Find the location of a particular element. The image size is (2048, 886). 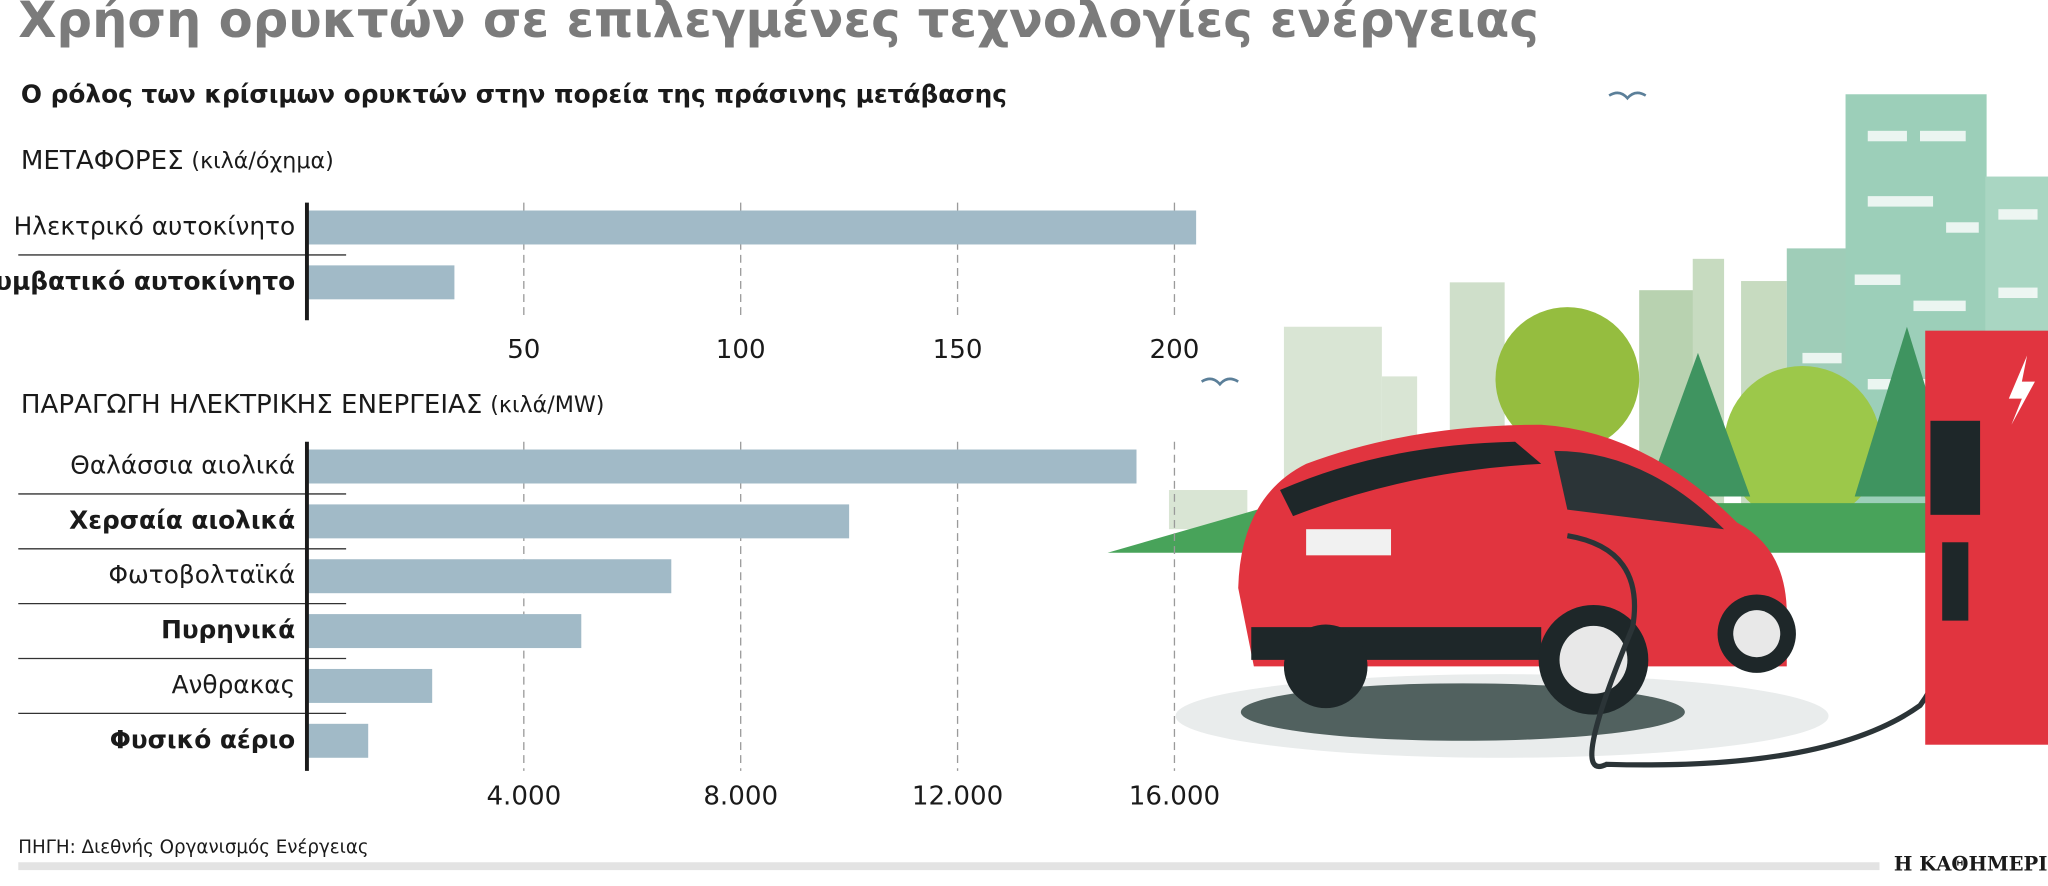

x-tick-label: 4.000 is located at coordinates (523, 796).